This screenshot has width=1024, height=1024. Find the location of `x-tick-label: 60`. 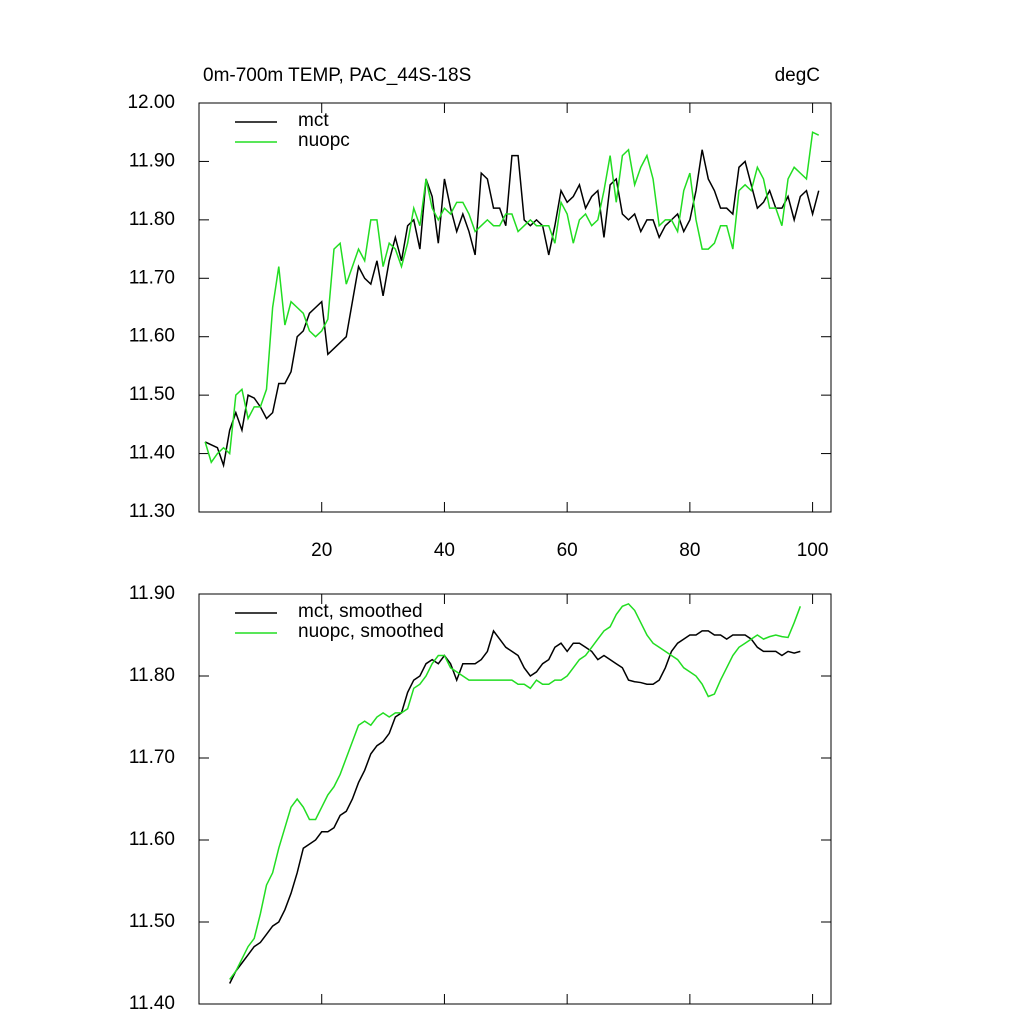

x-tick-label: 60 is located at coordinates (567, 550).